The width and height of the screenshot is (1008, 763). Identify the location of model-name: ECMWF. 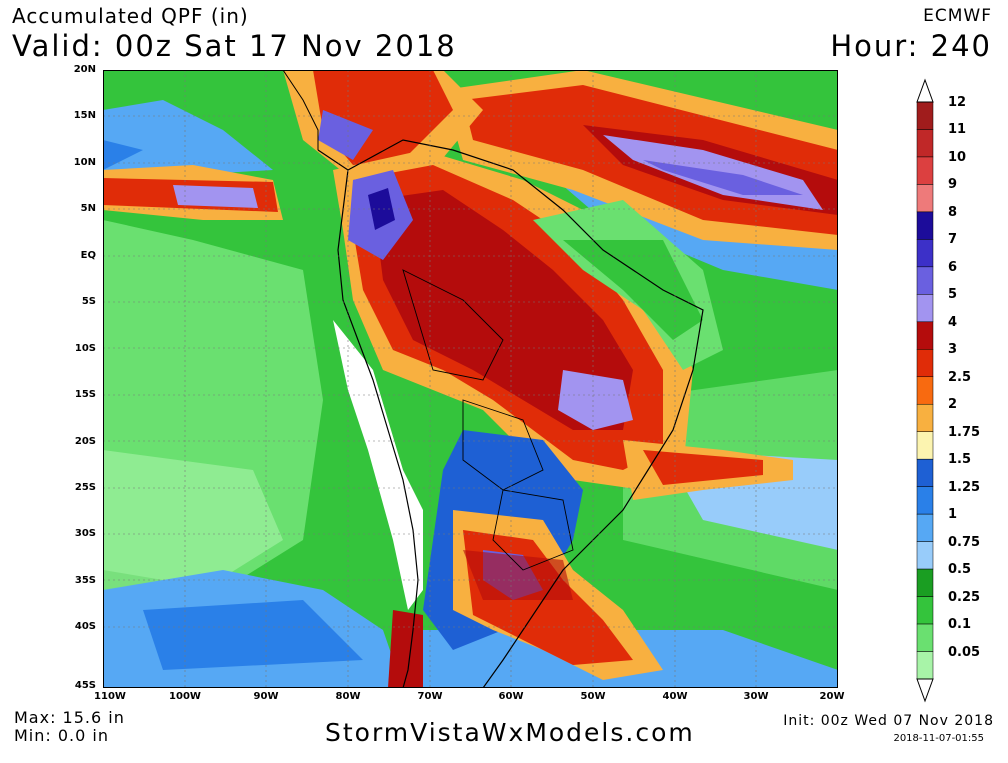
(957, 16).